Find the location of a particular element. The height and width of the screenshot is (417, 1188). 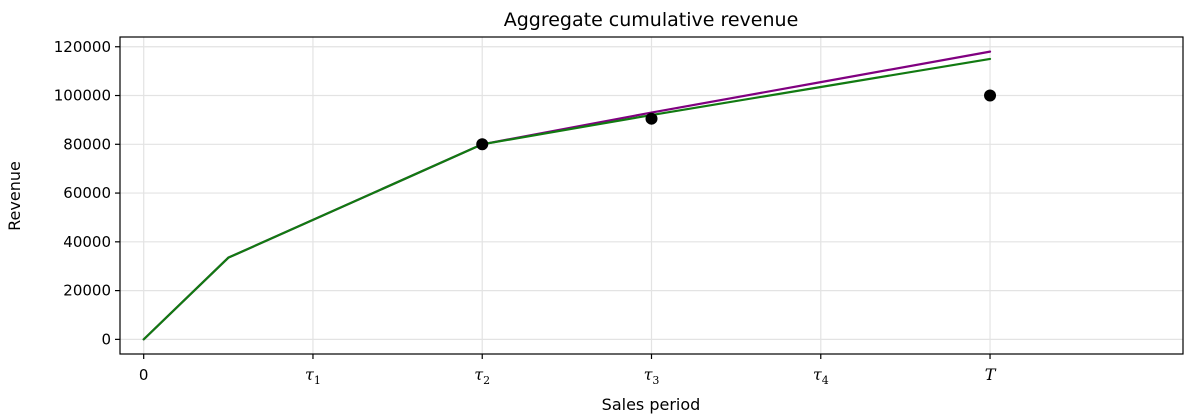

x-tick-label: τ2 is located at coordinates (482, 376).